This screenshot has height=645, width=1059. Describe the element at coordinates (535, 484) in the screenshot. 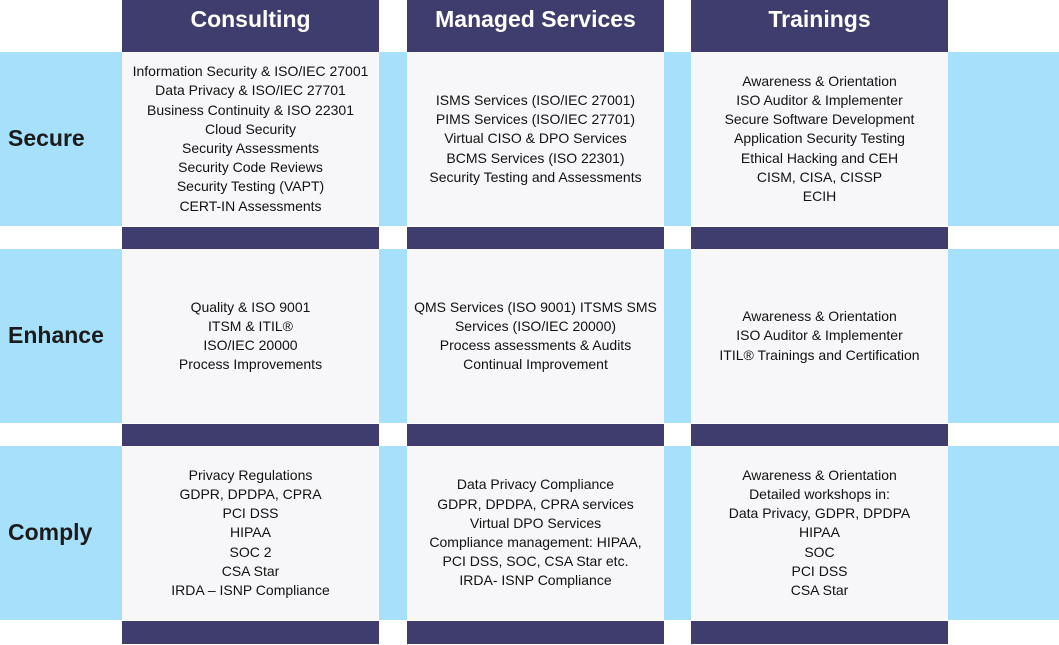

I see `cell-line: Data Privacy Compliance` at that location.